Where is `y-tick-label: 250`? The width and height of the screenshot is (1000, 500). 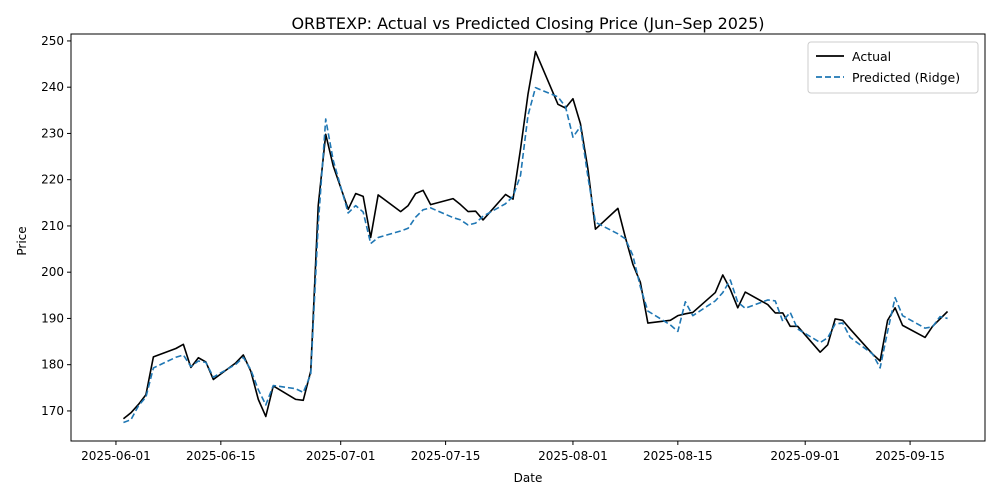
y-tick-label: 250 is located at coordinates (52, 41).